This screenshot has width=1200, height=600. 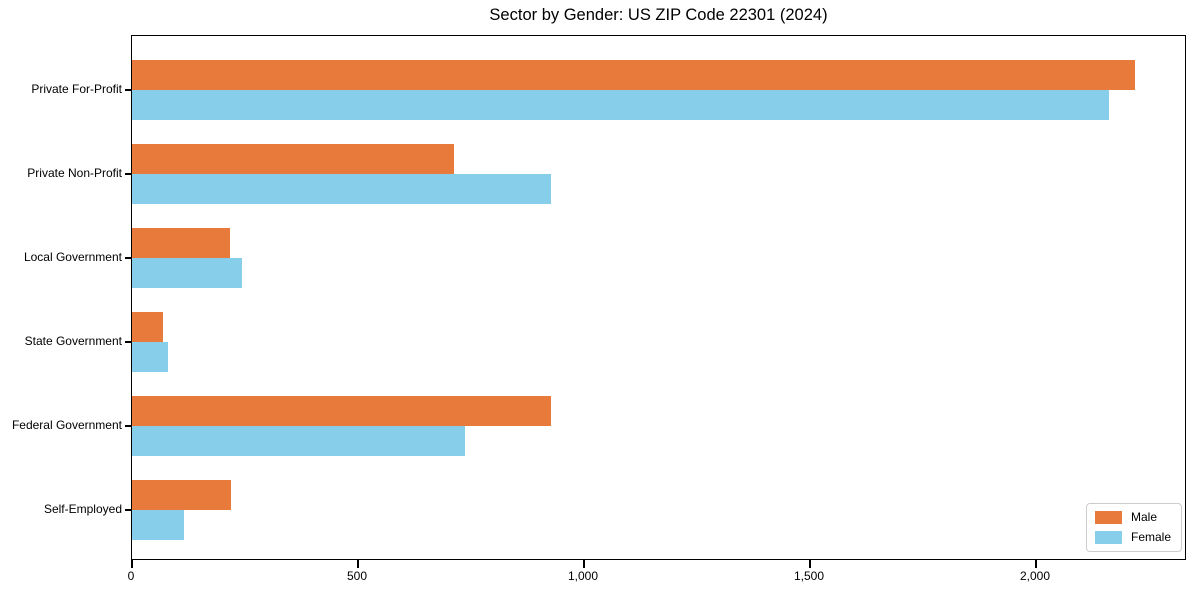 What do you see at coordinates (131, 576) in the screenshot?
I see `x-tick-label: 0` at bounding box center [131, 576].